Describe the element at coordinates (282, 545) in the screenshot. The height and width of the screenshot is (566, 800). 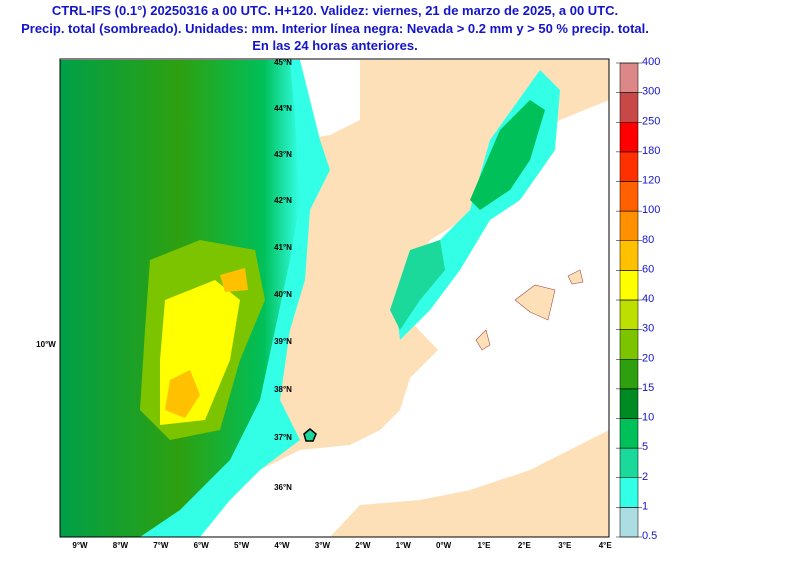
I see `lon-label: 4°W` at that location.